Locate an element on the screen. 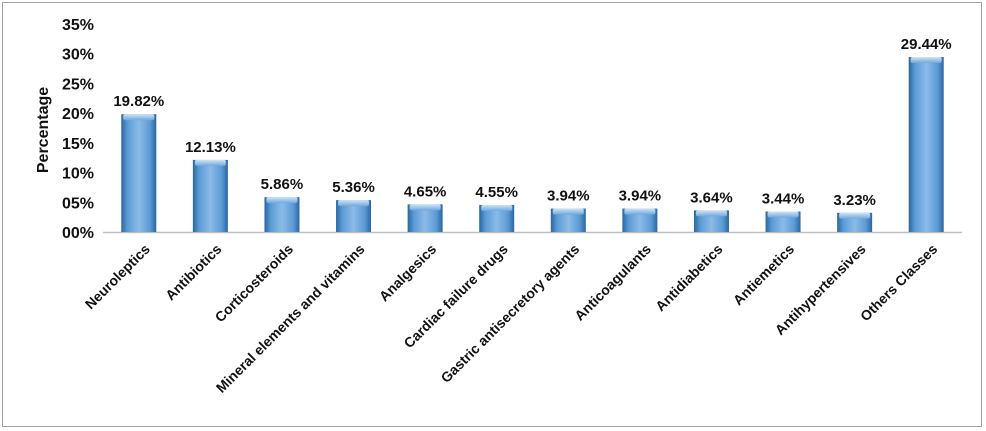 The image size is (986, 431). data-label: 12.13% is located at coordinates (210, 147).